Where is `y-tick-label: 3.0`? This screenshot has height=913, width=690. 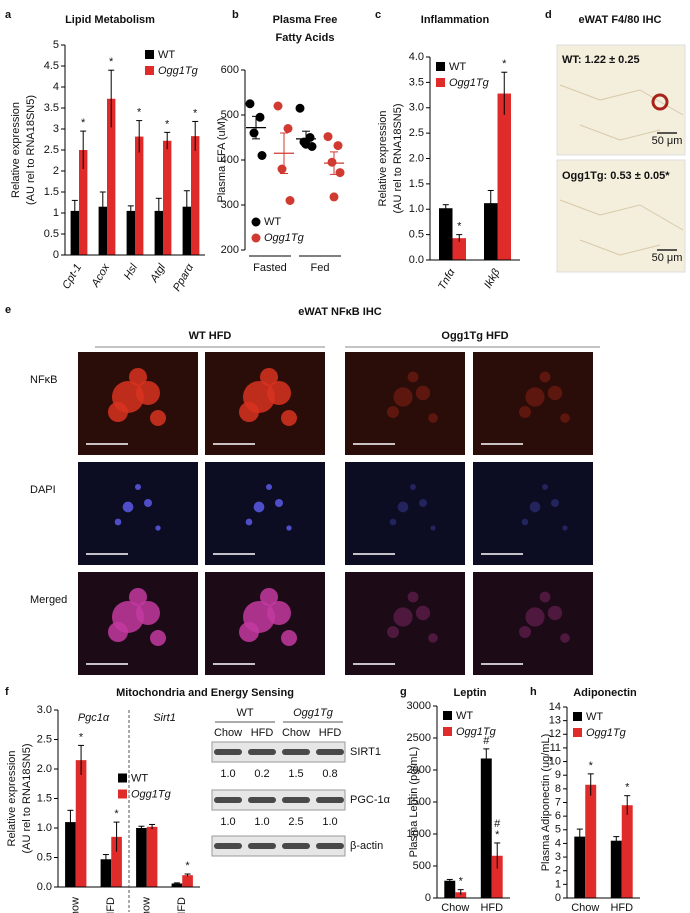 y-tick-label: 3.0 is located at coordinates (44, 710).